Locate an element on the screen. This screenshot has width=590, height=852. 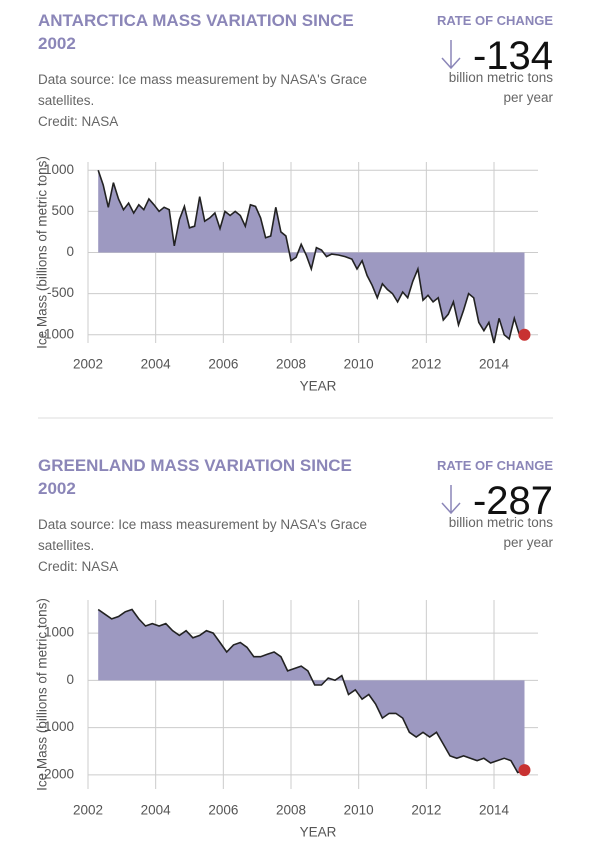
y-tick-label: -2000 is located at coordinates (56, 773).